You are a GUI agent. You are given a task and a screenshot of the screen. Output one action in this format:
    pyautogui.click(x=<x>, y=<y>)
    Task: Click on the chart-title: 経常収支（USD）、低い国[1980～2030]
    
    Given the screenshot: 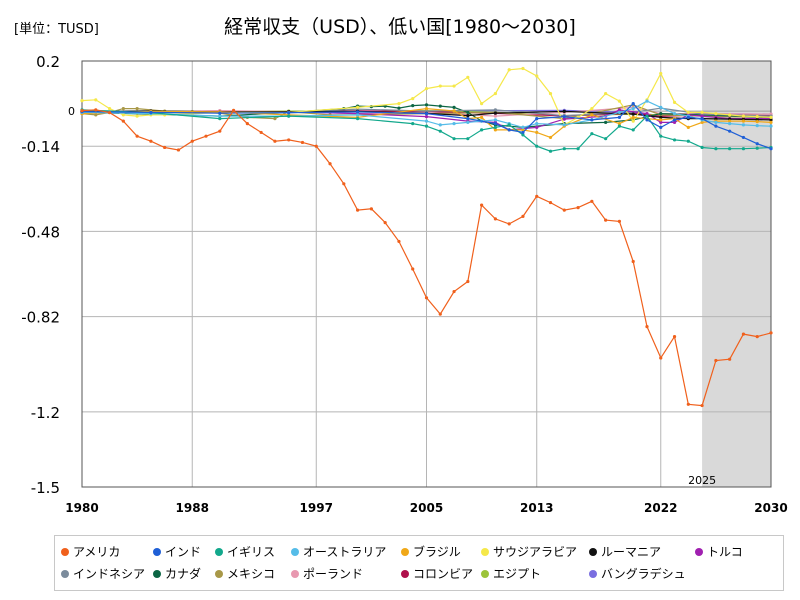 What is the action you would take?
    pyautogui.click(x=400, y=27)
    